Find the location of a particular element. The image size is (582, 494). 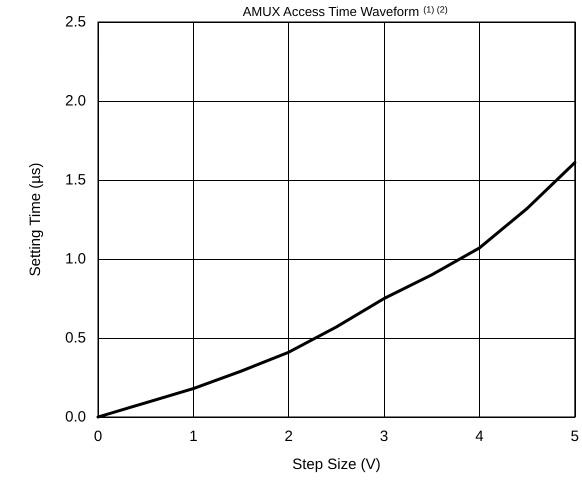

chart-title: AMUX Access Time Waveform (1) (2) is located at coordinates (345, 11).